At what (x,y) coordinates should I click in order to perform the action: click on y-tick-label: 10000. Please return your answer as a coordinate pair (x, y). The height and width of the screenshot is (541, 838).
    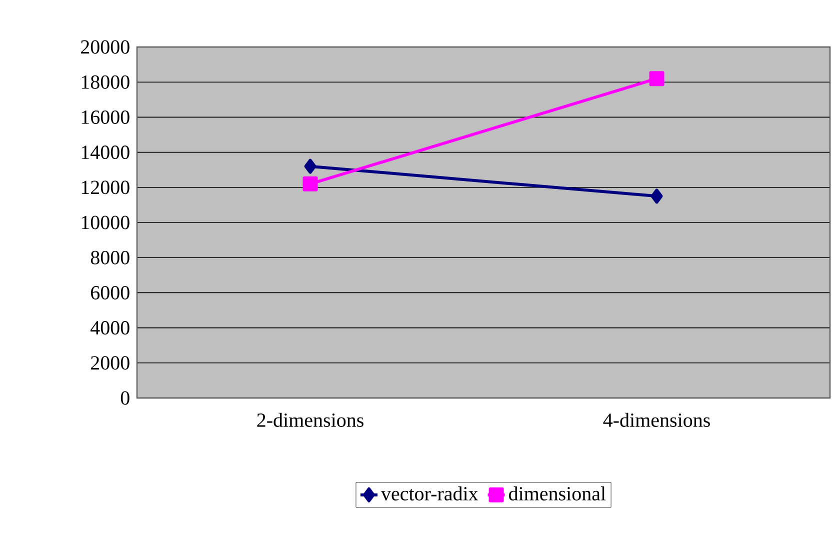
    Looking at the image, I should click on (106, 223).